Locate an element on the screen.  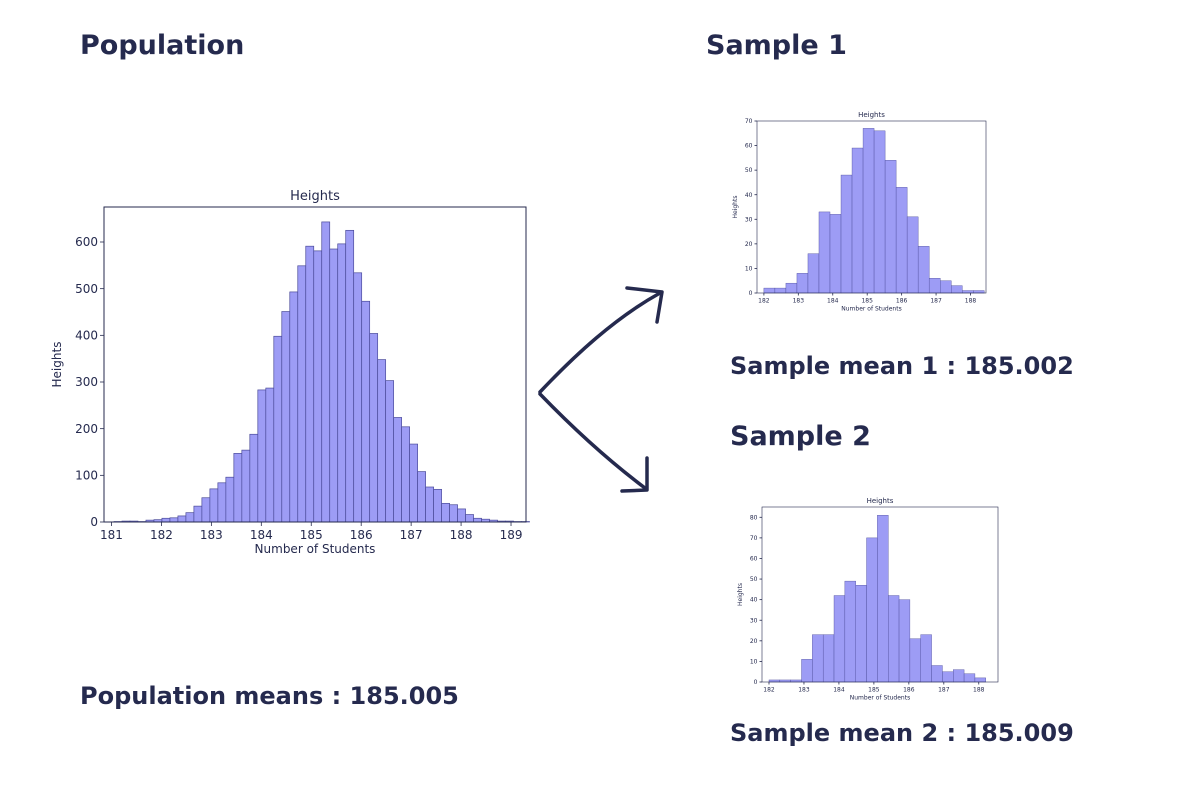
y-tick-label: 400 is located at coordinates (86, 336).